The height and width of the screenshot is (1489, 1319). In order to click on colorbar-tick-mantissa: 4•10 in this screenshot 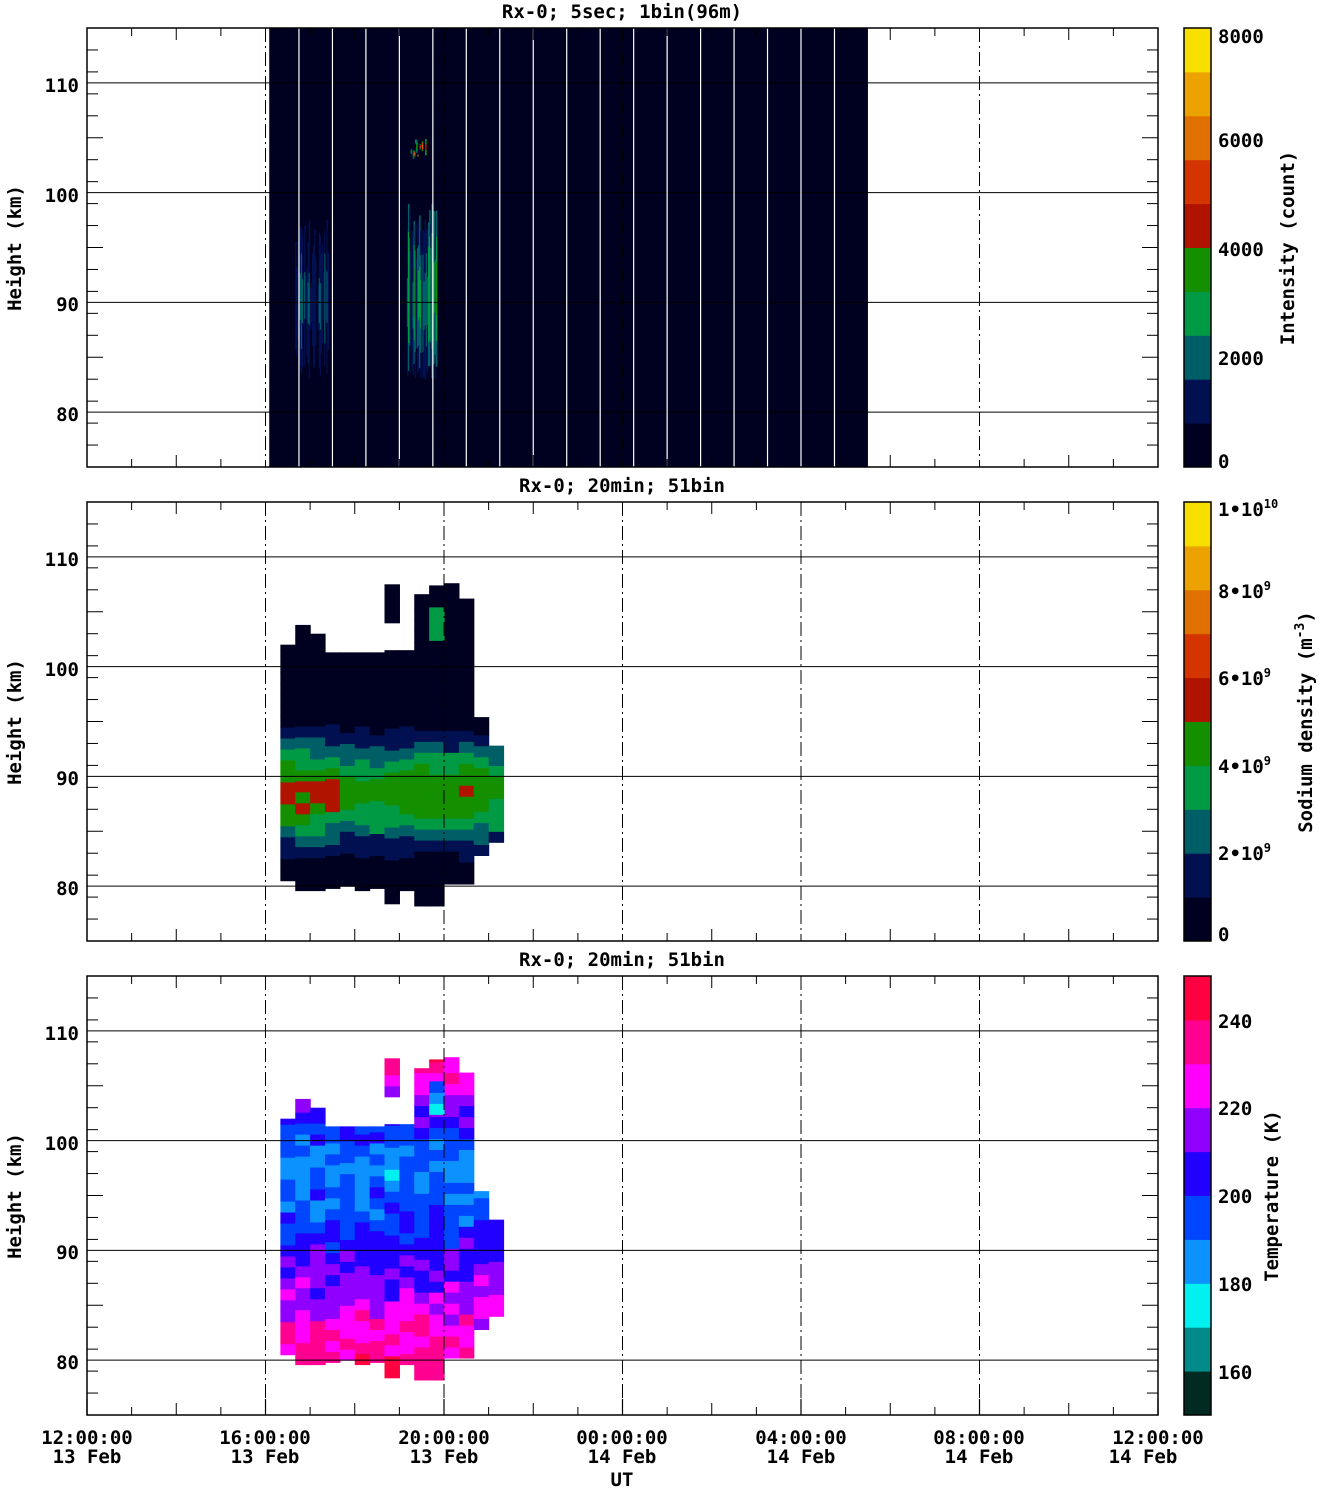, I will do `click(1241, 767)`.